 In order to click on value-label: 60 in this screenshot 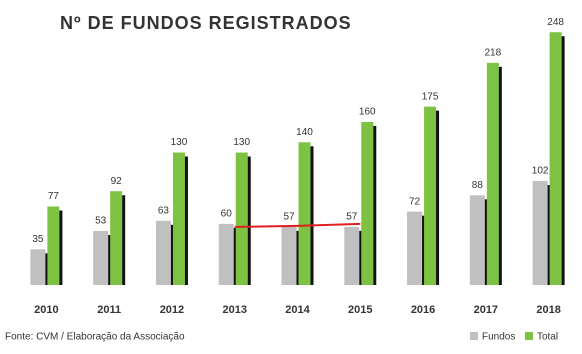, I will do `click(227, 213)`.